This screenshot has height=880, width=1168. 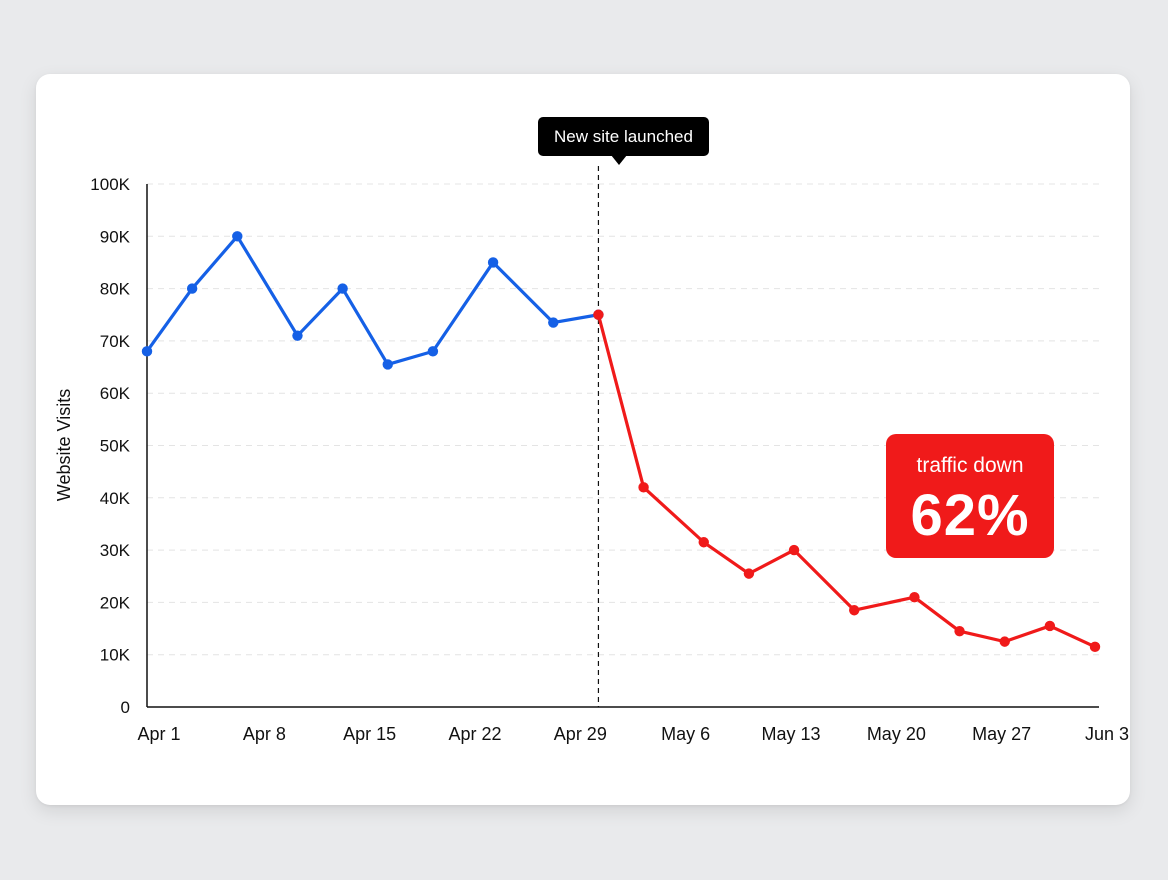 What do you see at coordinates (110, 184) in the screenshot?
I see `y-tick-label: 100K` at bounding box center [110, 184].